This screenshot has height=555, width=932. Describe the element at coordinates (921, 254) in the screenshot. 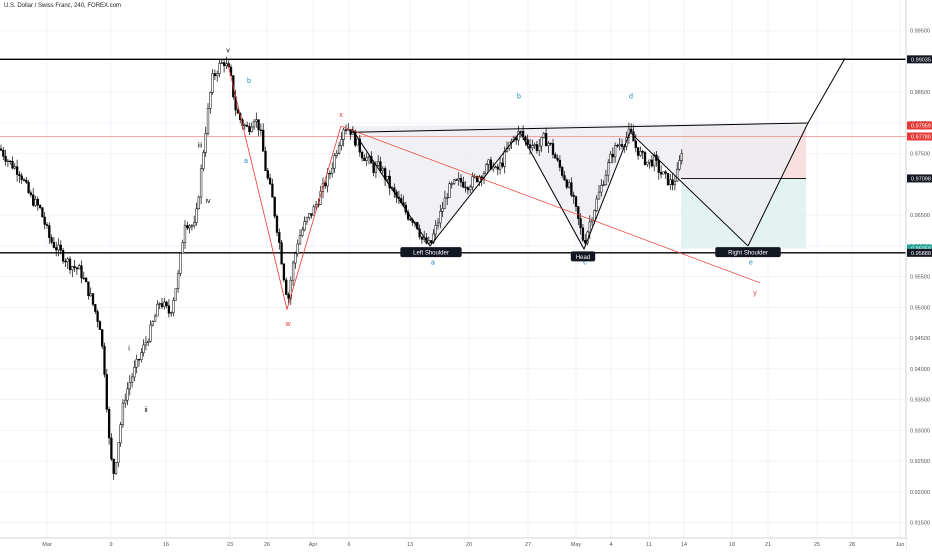

I see `price-label-text: 0.95888` at that location.